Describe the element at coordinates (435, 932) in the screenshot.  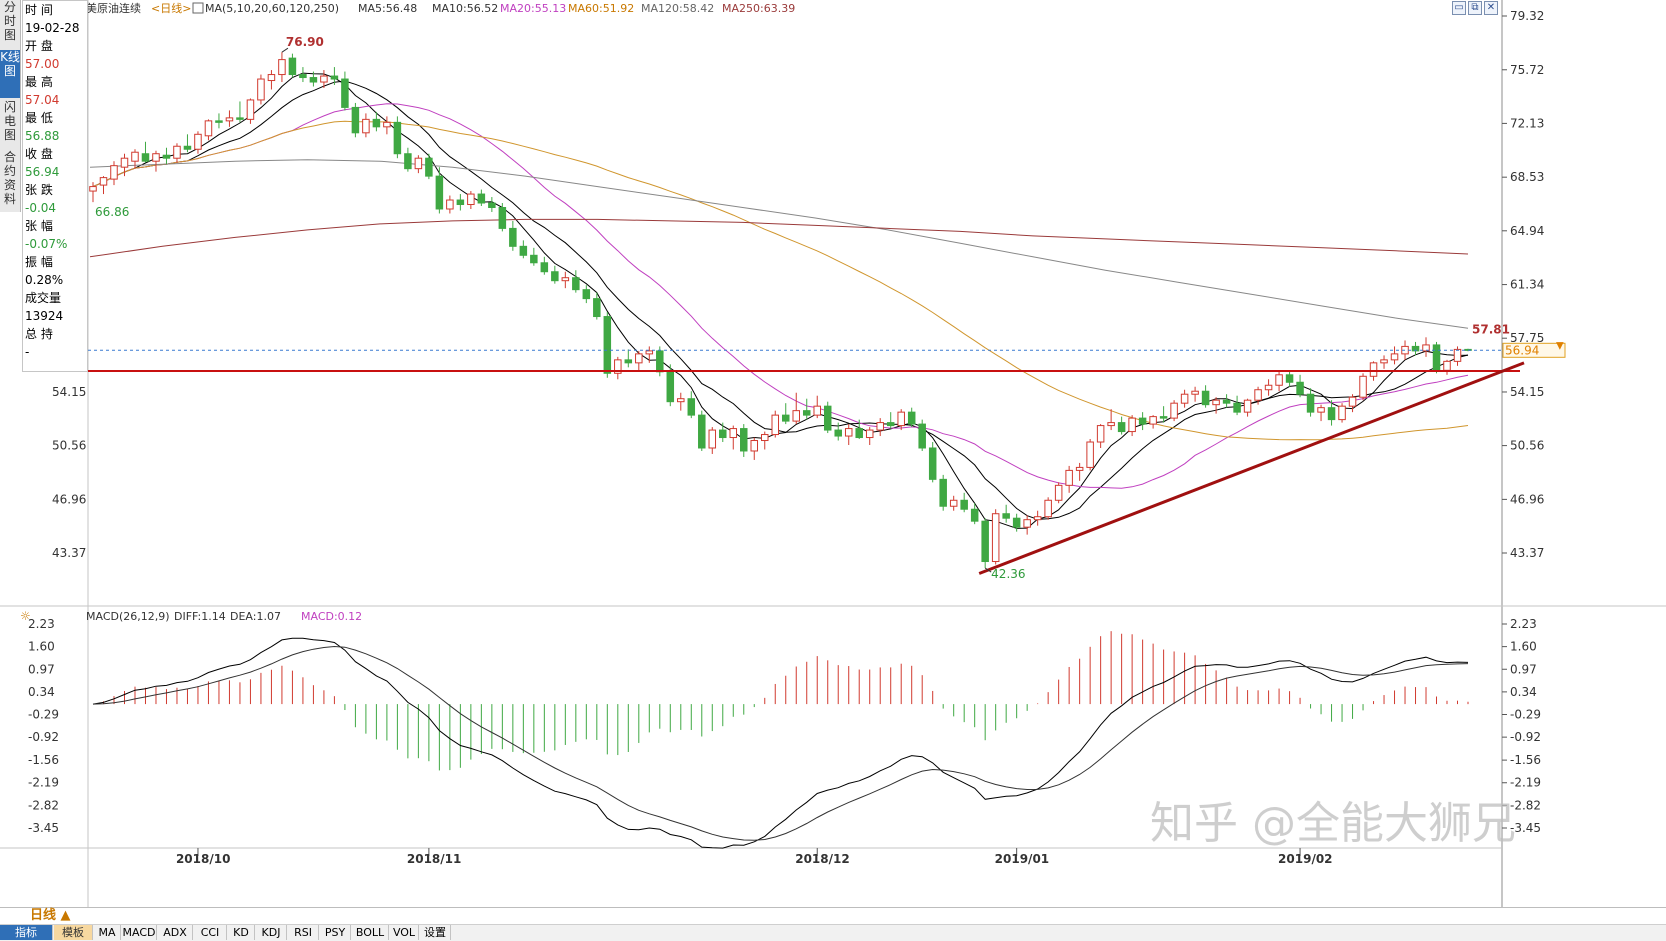
I see `indicator-tab-设置: 设置` at that location.